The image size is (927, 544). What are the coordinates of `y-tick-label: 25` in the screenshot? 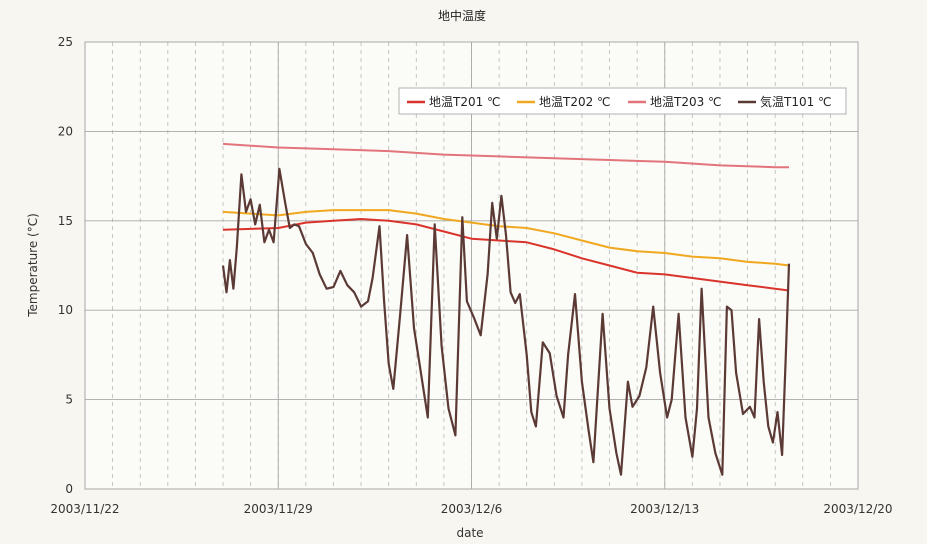 It's located at (65, 42).